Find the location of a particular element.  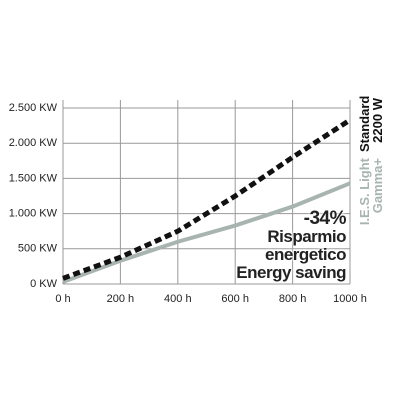

x-tick-label: 400 h is located at coordinates (178, 299).